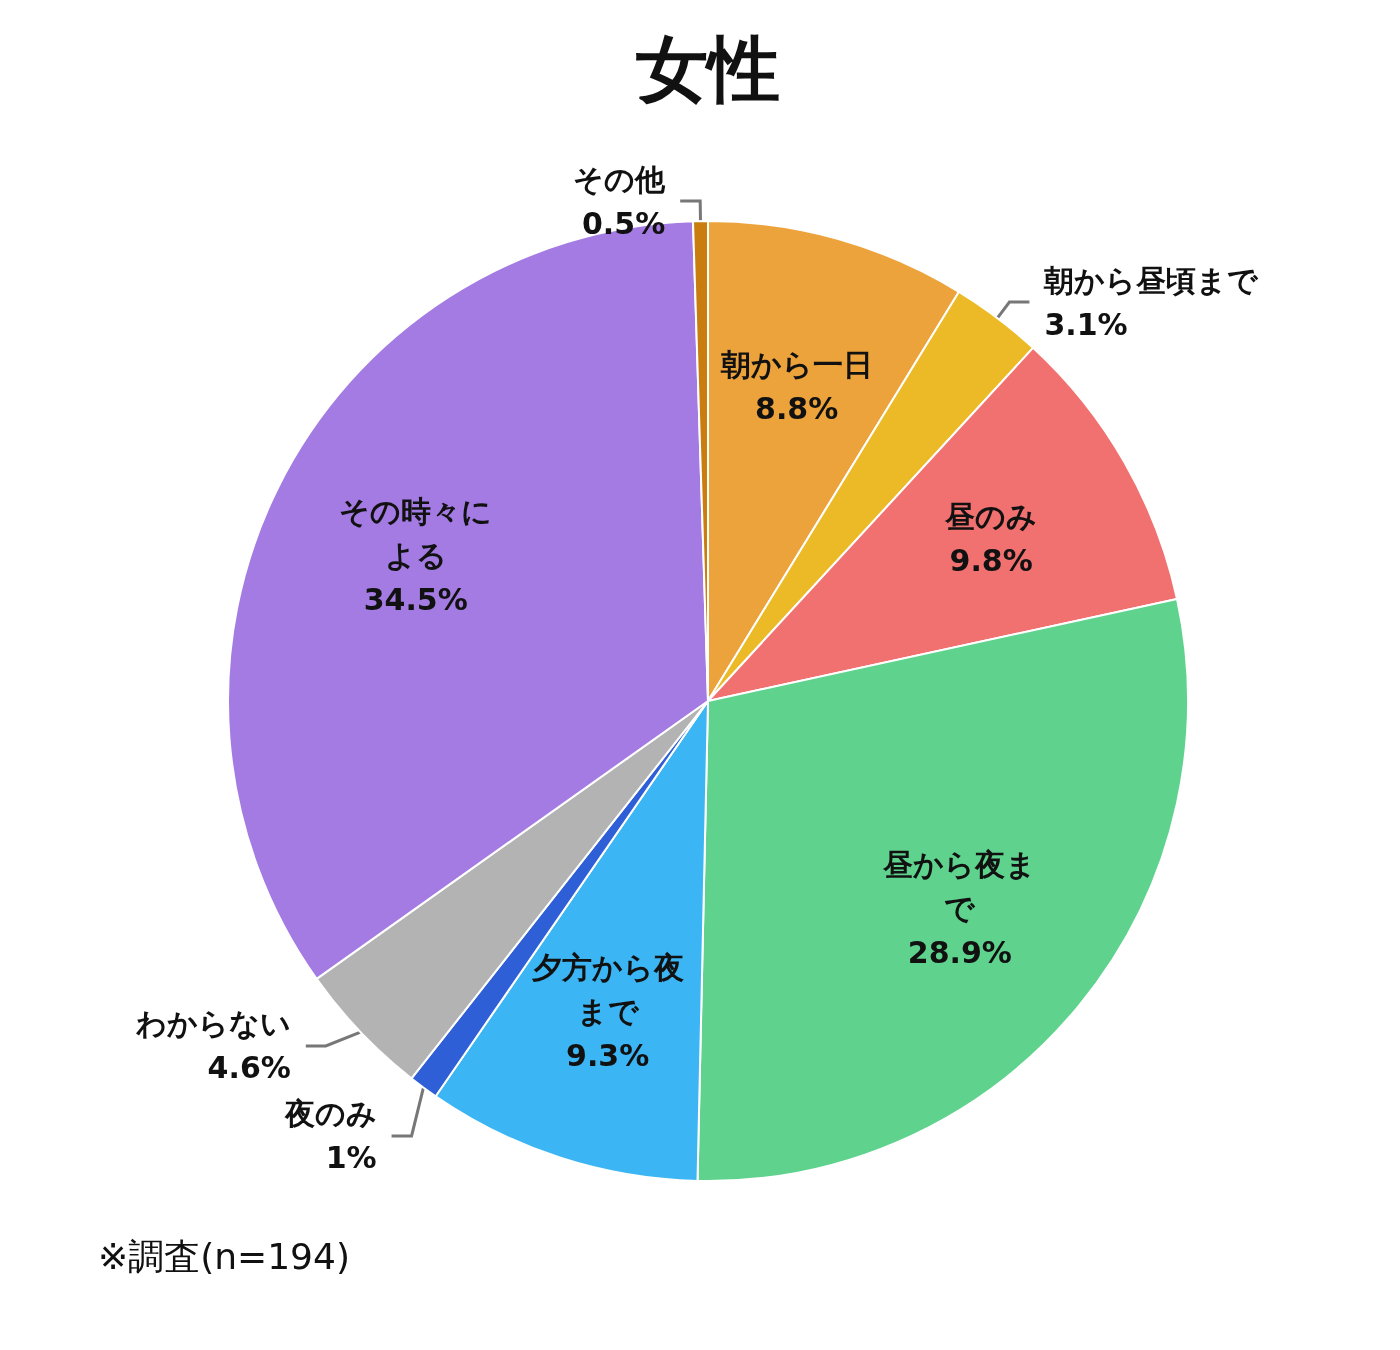  Describe the element at coordinates (620, 179) in the screenshot. I see `slice-label: その他` at that location.